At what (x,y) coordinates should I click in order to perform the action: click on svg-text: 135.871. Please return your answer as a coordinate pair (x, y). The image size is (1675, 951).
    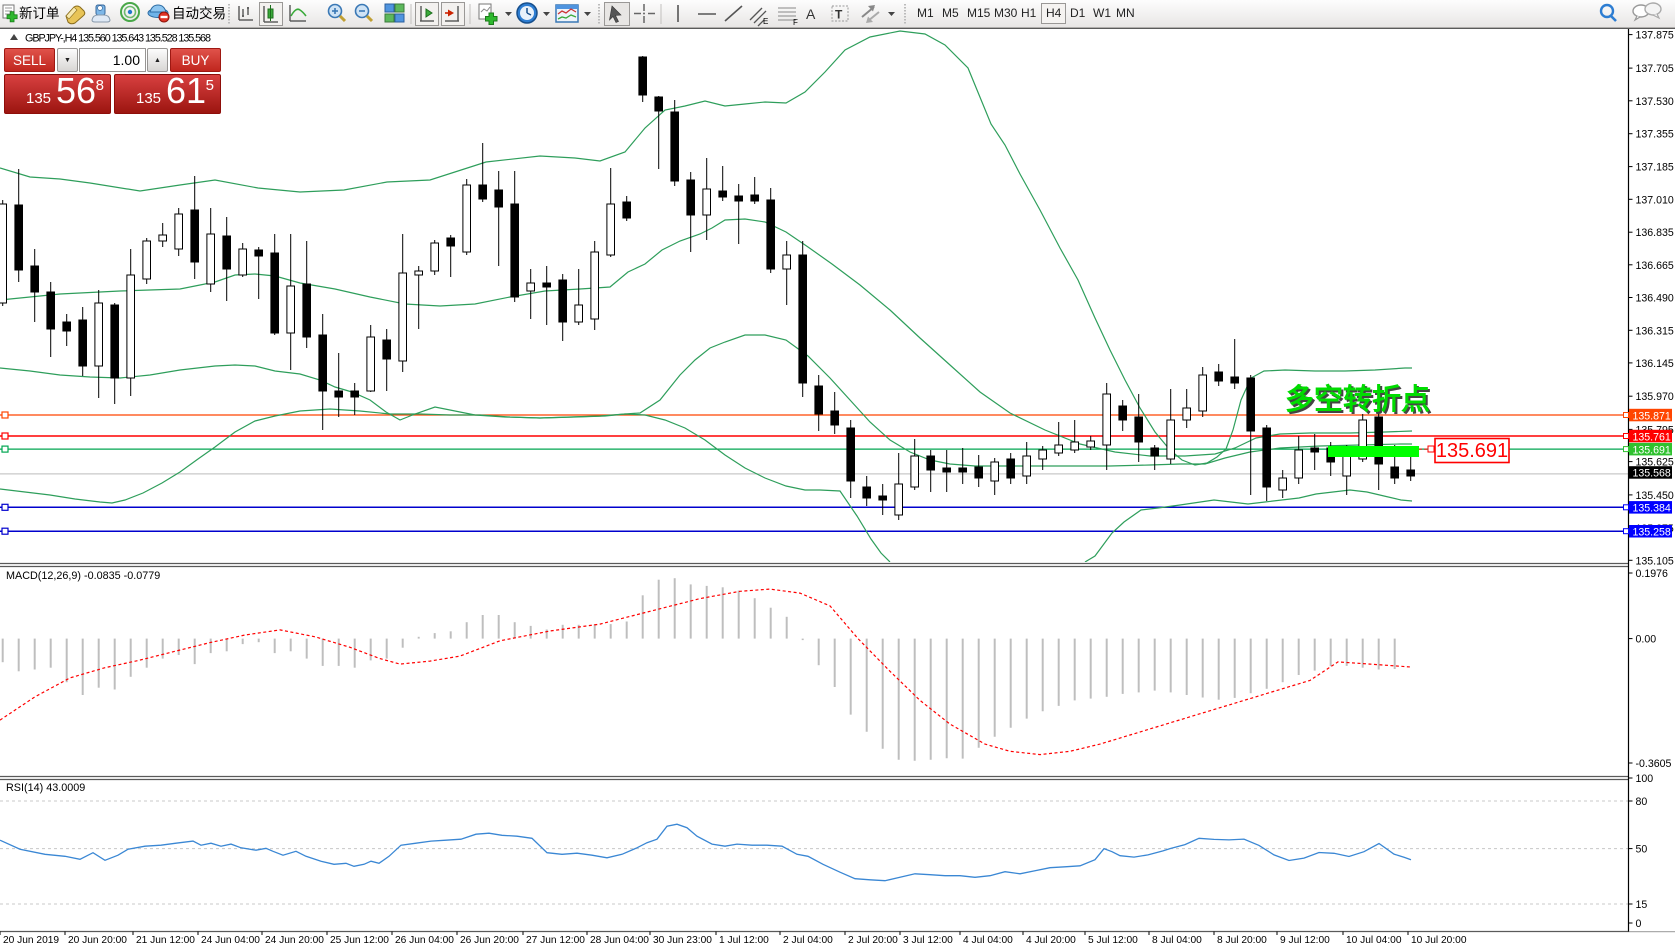
    Looking at the image, I should click on (1652, 416).